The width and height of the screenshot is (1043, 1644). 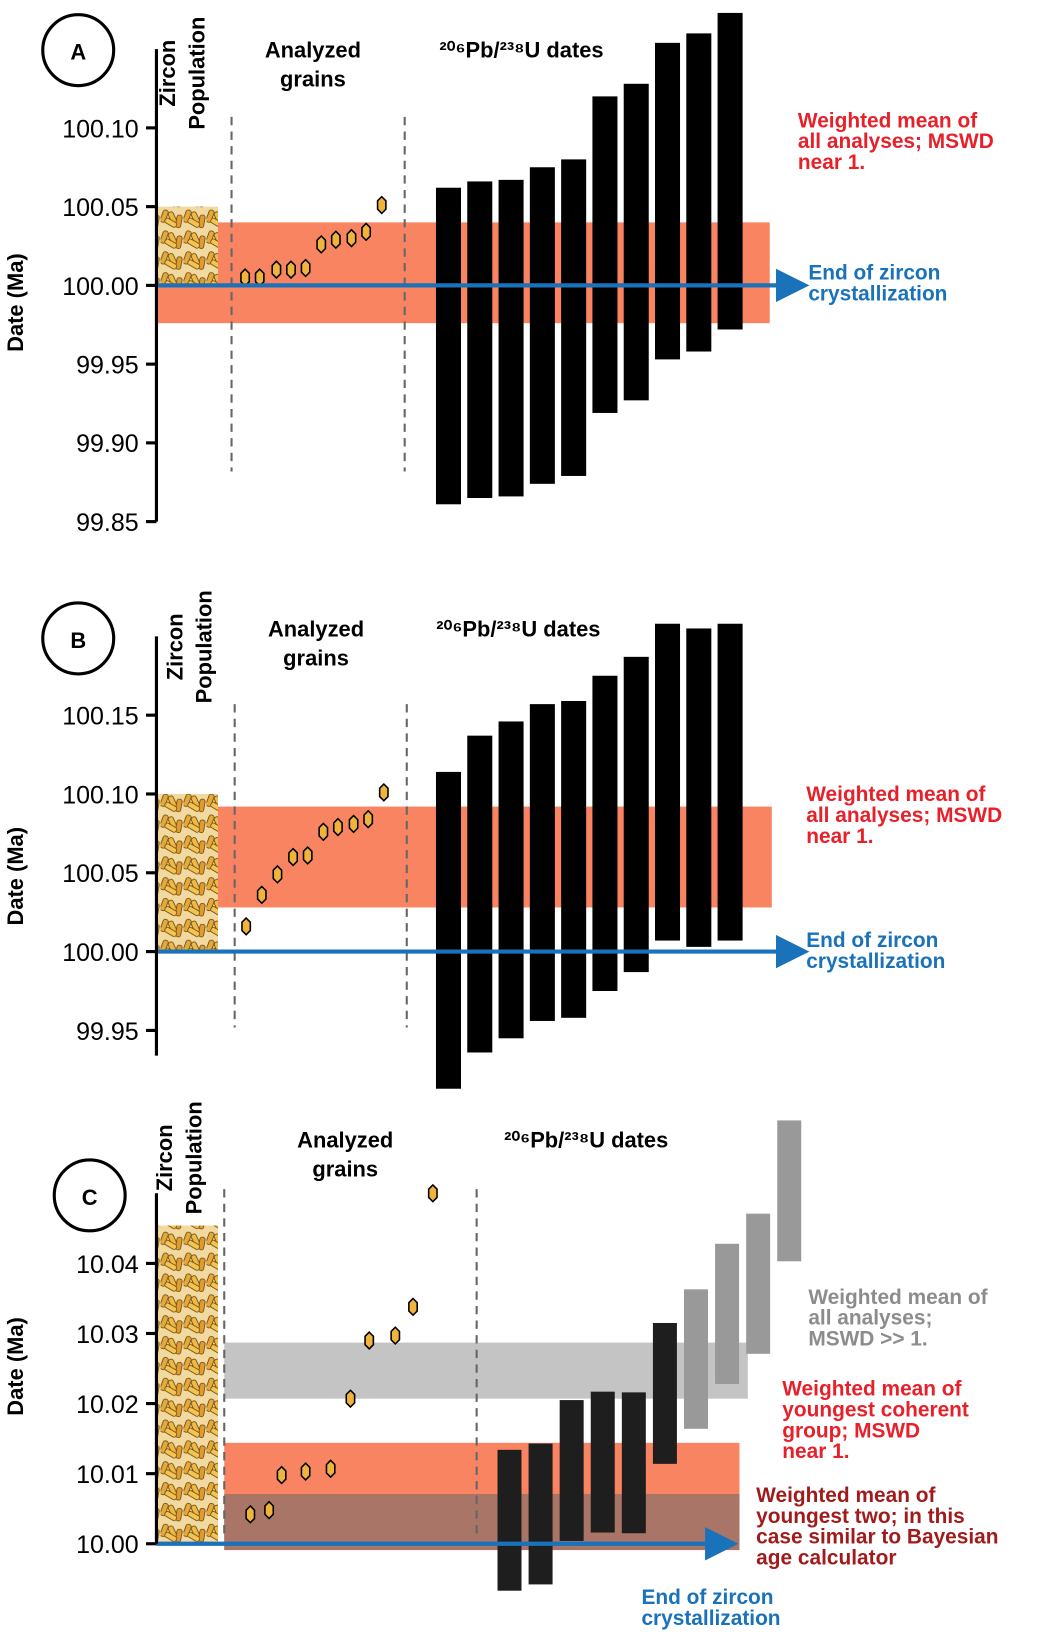 I want to click on y-tick-label: 10.03, so click(x=107, y=1335).